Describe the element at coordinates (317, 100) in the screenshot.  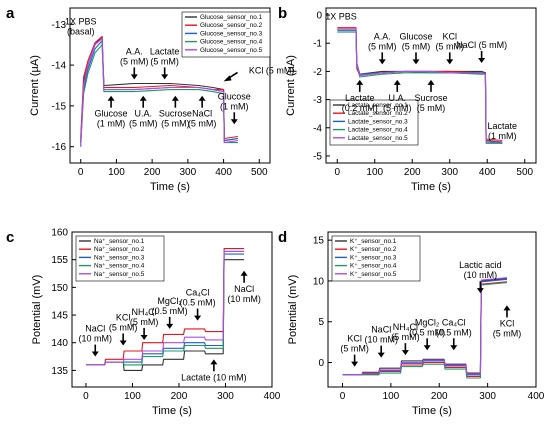
I see `y-tick-label: -3` at that location.